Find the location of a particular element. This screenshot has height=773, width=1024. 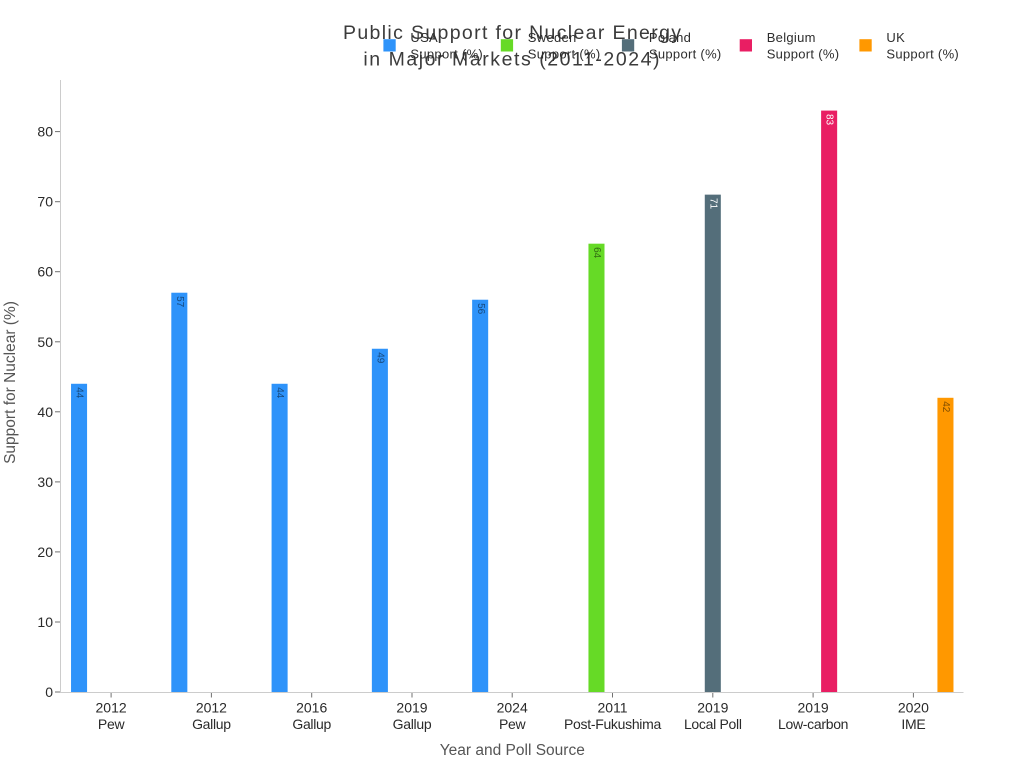

svg-text: 64 is located at coordinates (596, 253).